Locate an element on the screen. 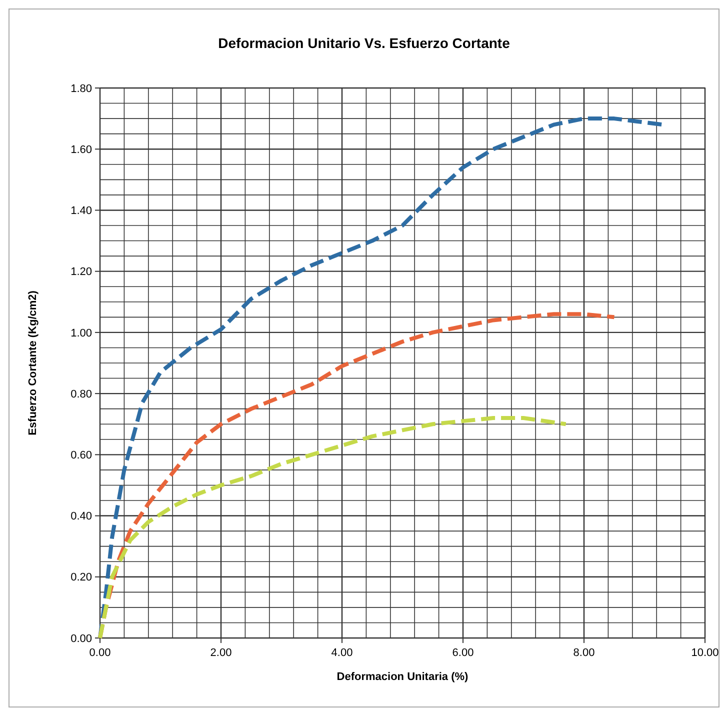 This screenshot has width=728, height=722. y-tick-label: 1.60 is located at coordinates (81, 150).